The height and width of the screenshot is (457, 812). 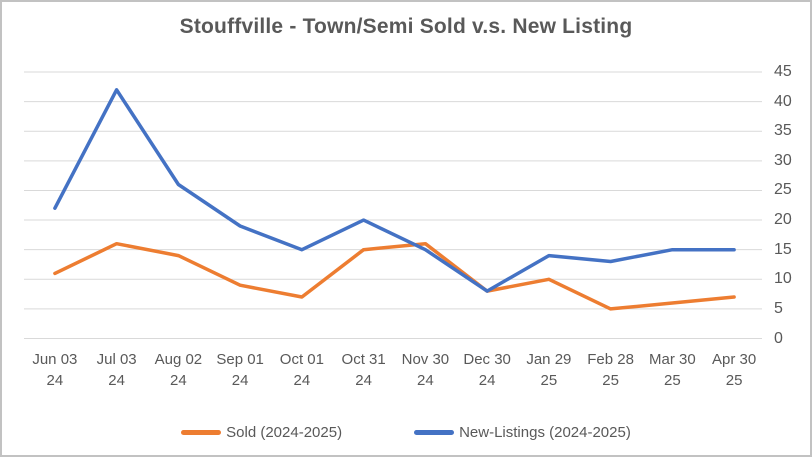 I want to click on y-axis-tick-label: 0, so click(x=778, y=338).